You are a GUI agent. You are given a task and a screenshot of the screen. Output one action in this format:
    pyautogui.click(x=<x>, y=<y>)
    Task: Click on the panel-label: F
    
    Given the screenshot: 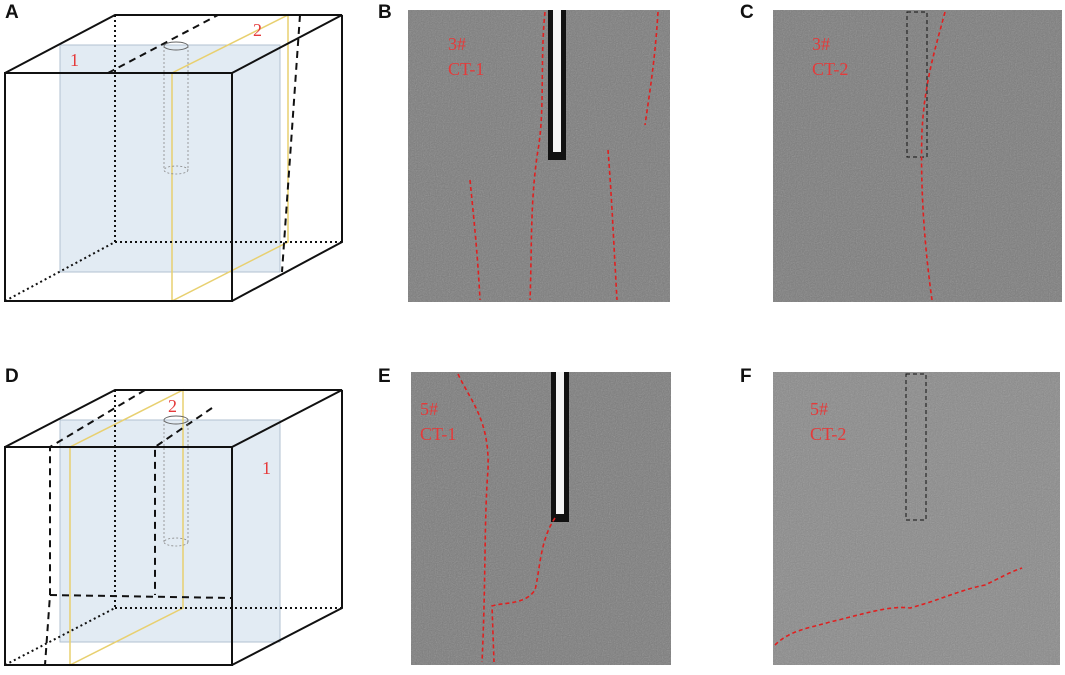 What is the action you would take?
    pyautogui.click(x=746, y=376)
    